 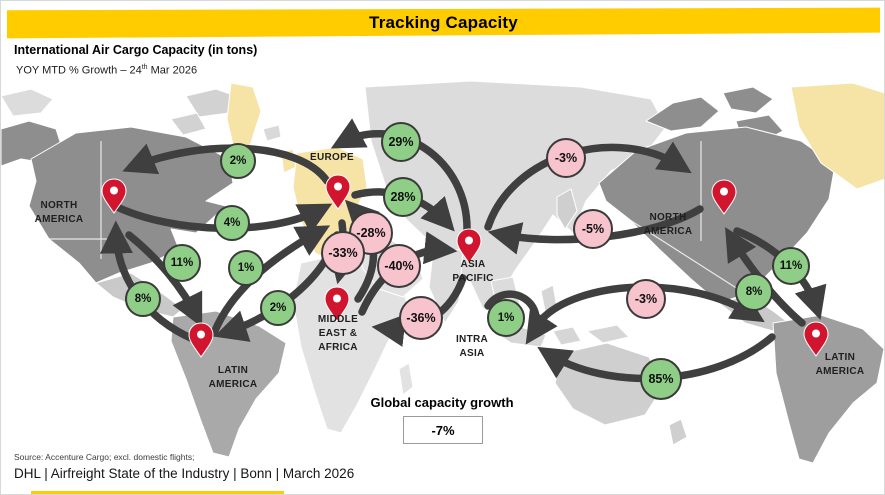 I want to click on region-label-north-america-east: NORTH AMERICA, so click(x=668, y=224).